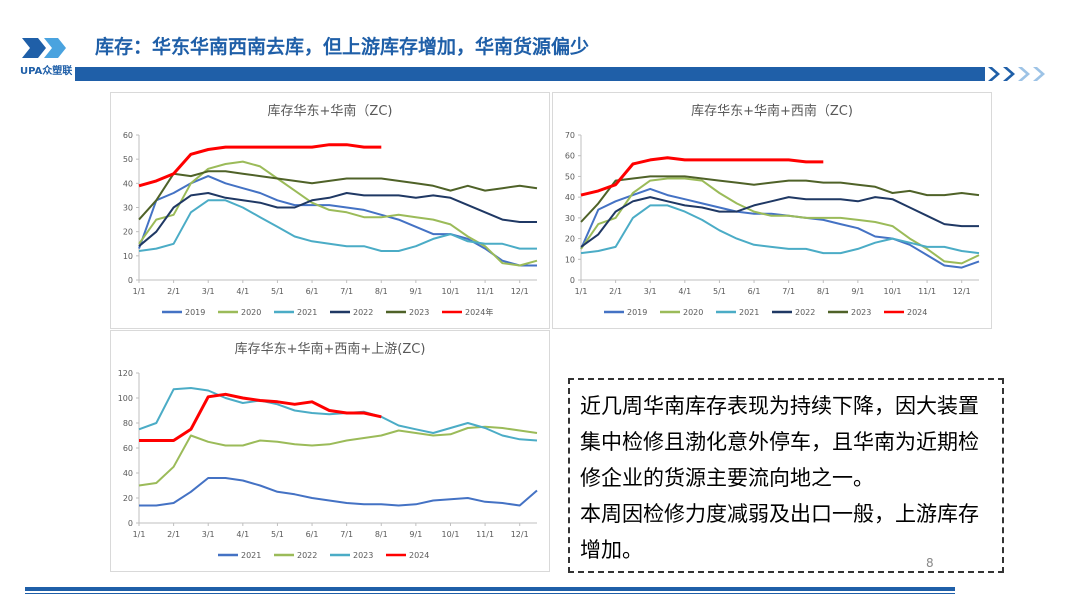 Image resolution: width=1080 pixels, height=608 pixels. Describe the element at coordinates (779, 532) in the screenshot. I see `note-text: 本周因检修力度减弱及出口一般，上游库存增加。` at that location.